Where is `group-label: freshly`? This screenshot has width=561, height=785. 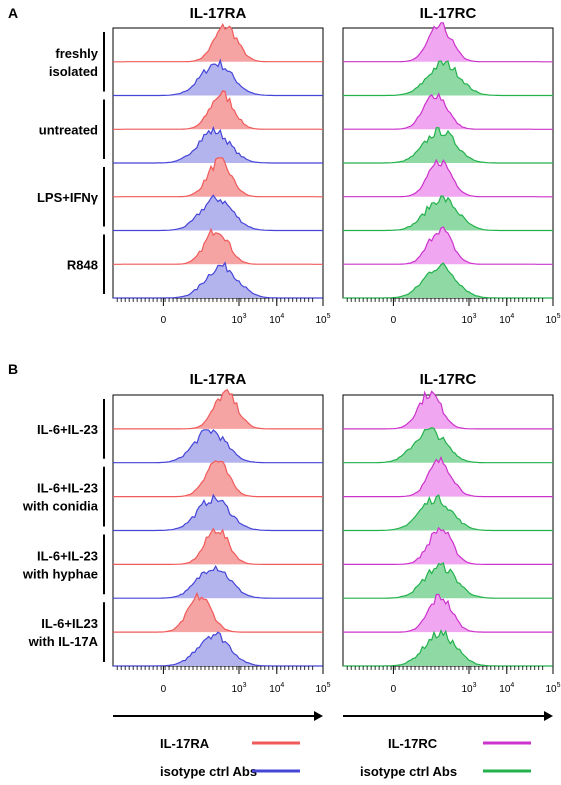 group-label: freshly is located at coordinates (76, 53).